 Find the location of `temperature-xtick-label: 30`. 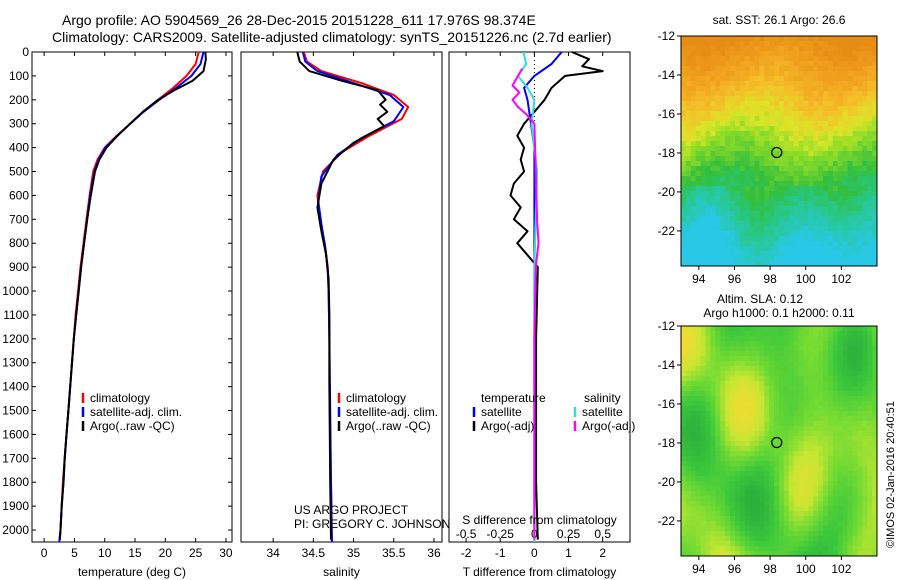

temperature-xtick-label: 30 is located at coordinates (226, 553).